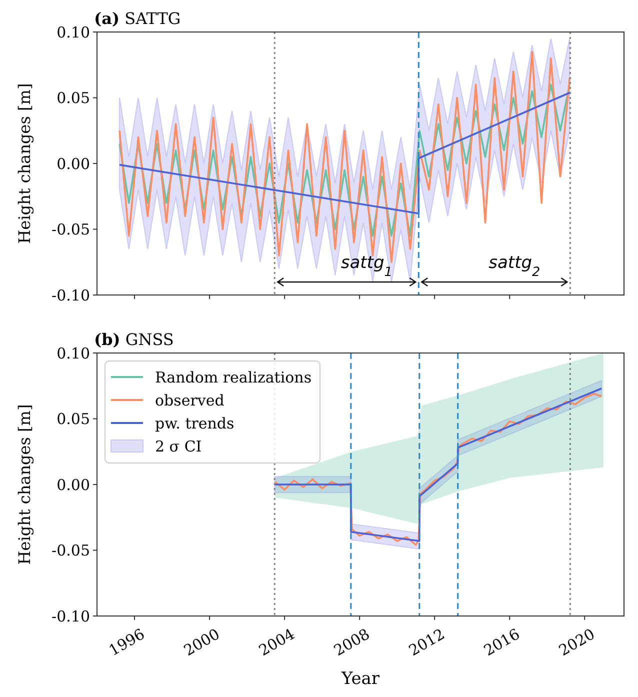 The width and height of the screenshot is (638, 697). I want to click on legend-label: Random realizations, so click(233, 377).